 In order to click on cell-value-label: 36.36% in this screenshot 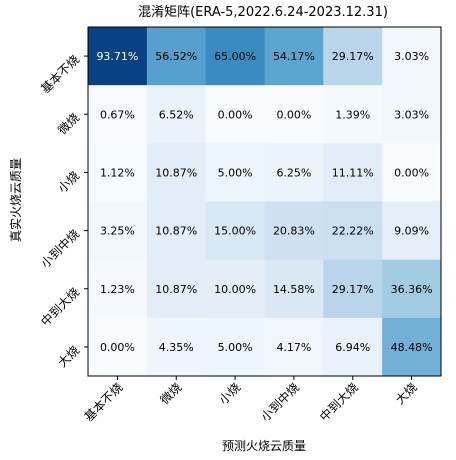, I will do `click(412, 289)`.